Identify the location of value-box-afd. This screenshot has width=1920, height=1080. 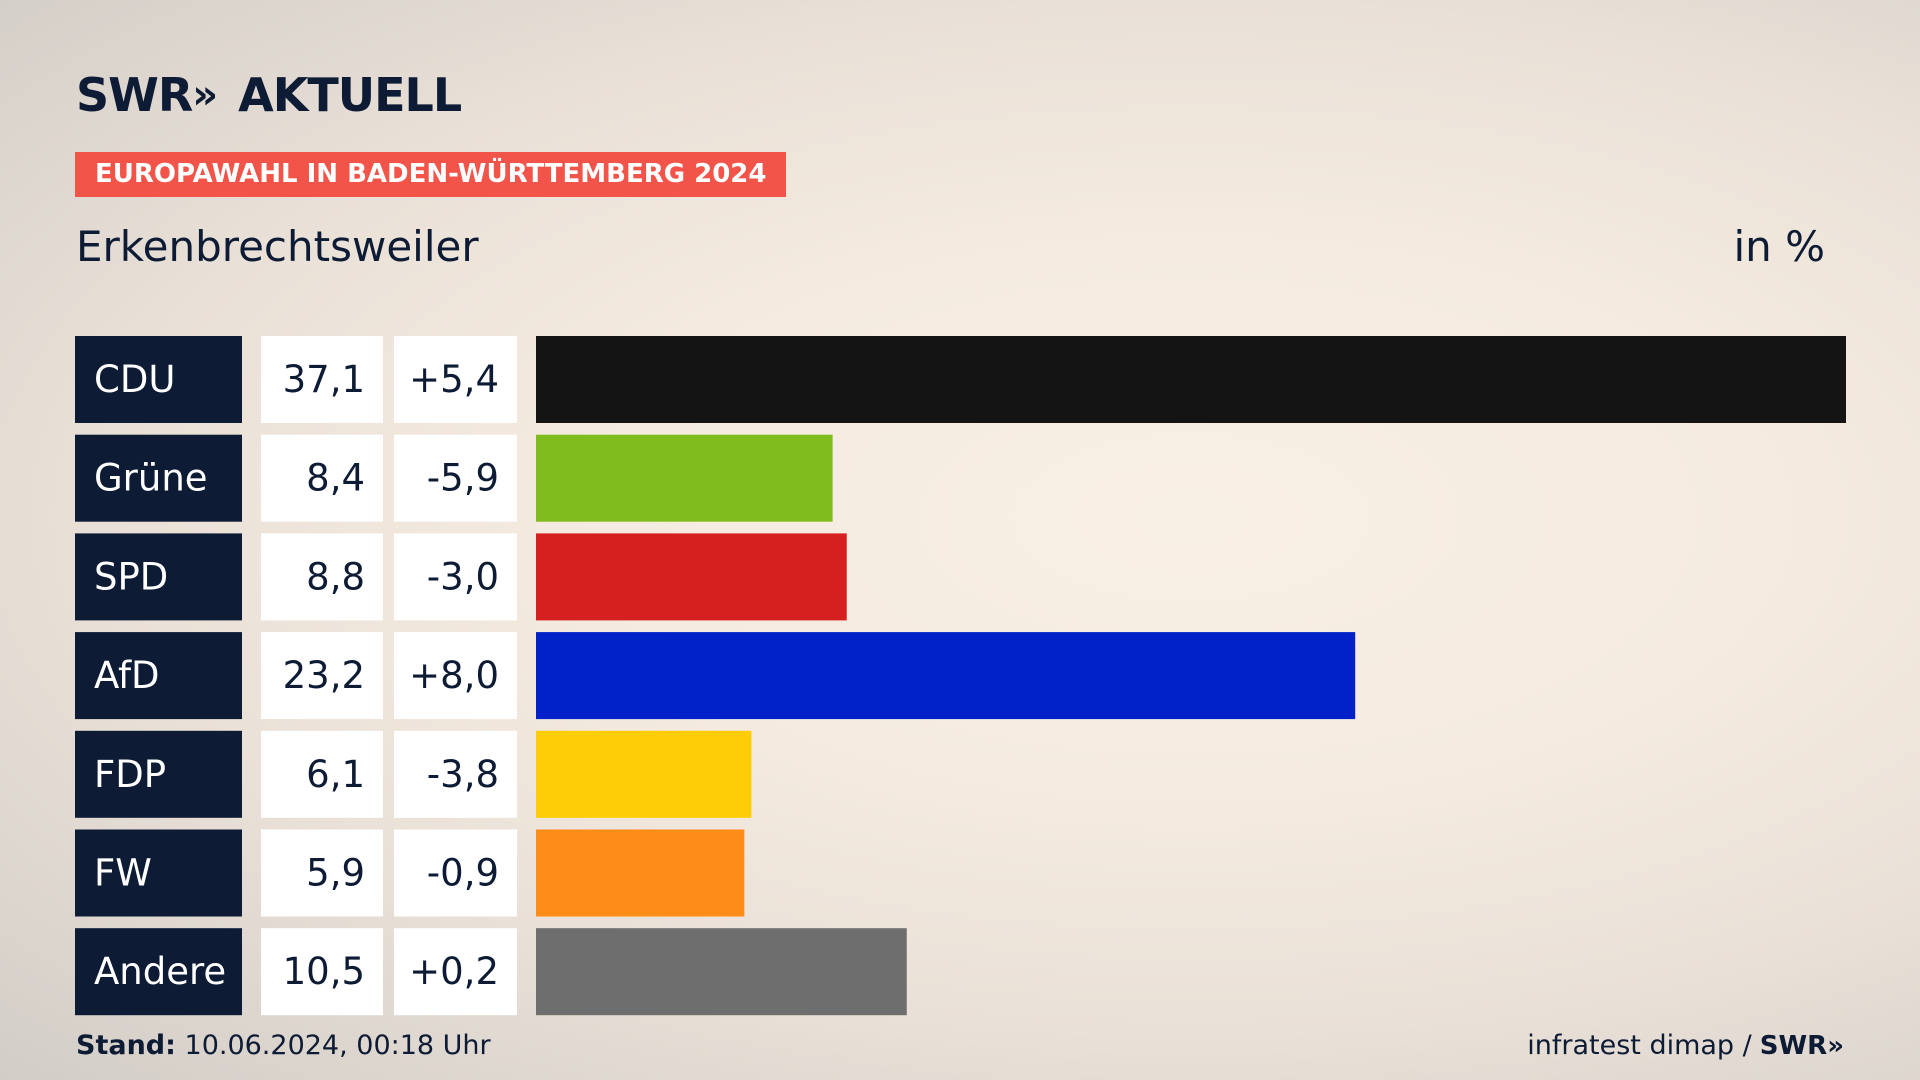
(322, 676).